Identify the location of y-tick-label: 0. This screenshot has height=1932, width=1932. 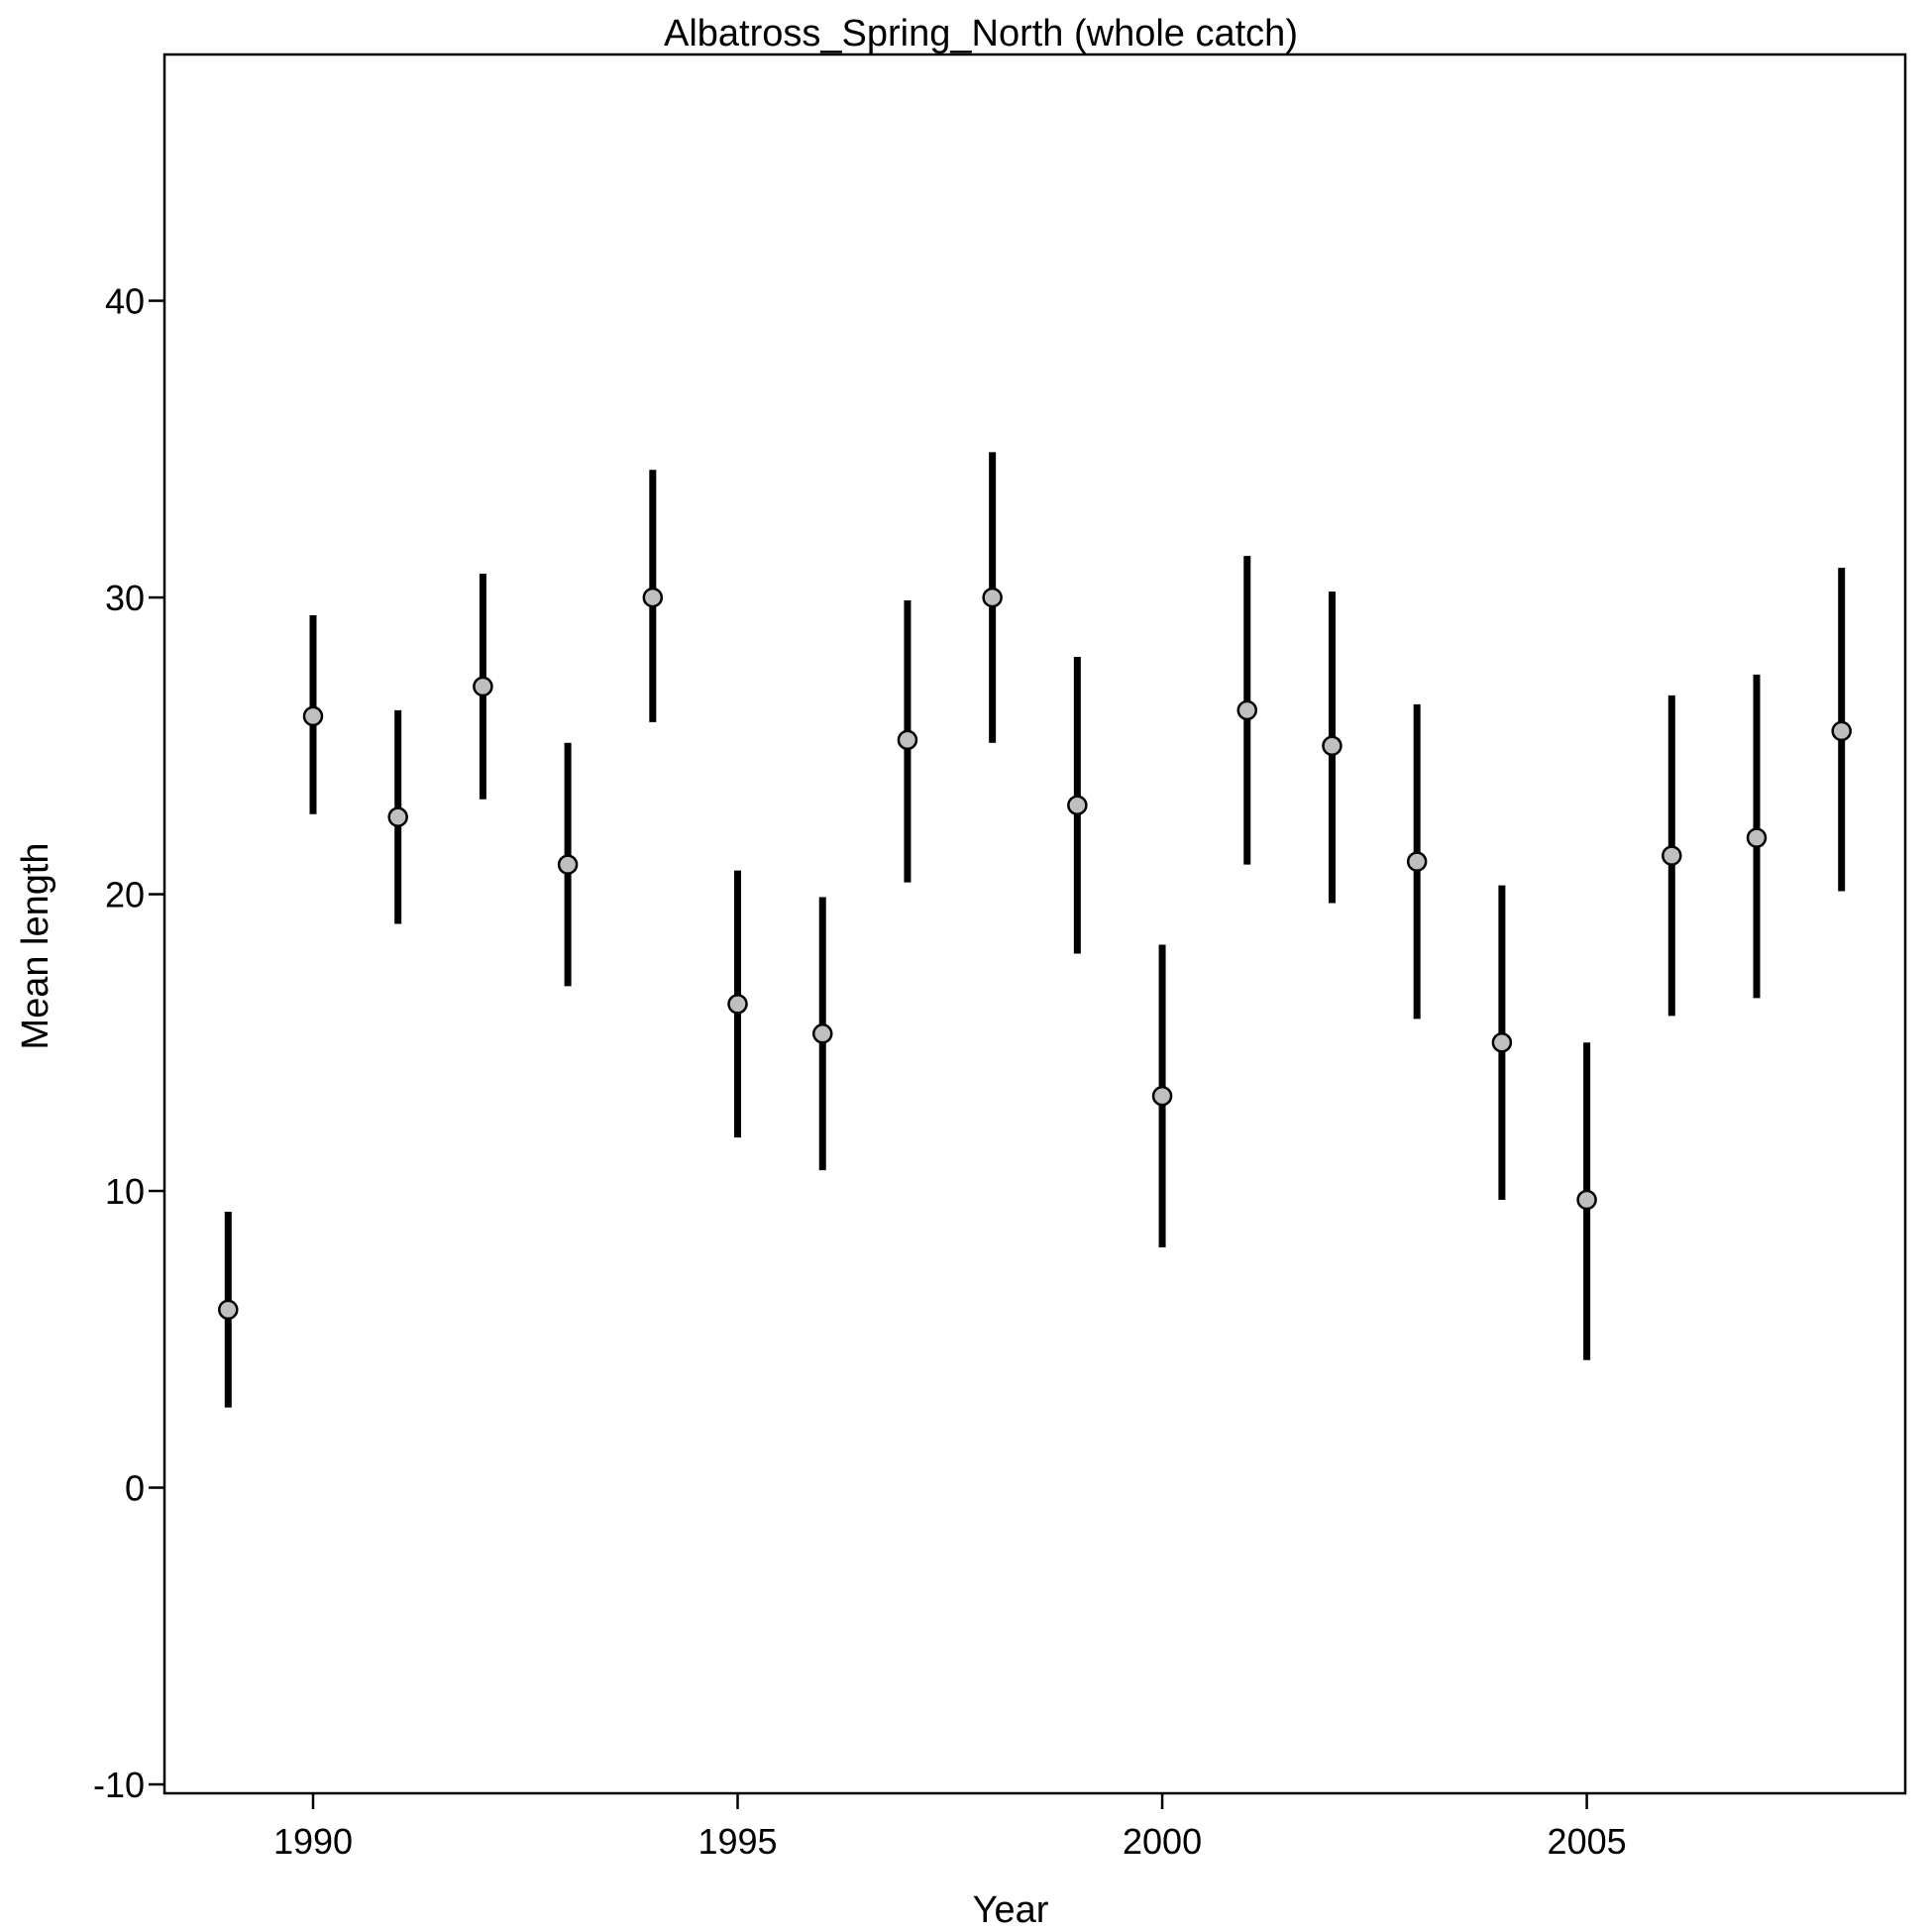
(135, 1488).